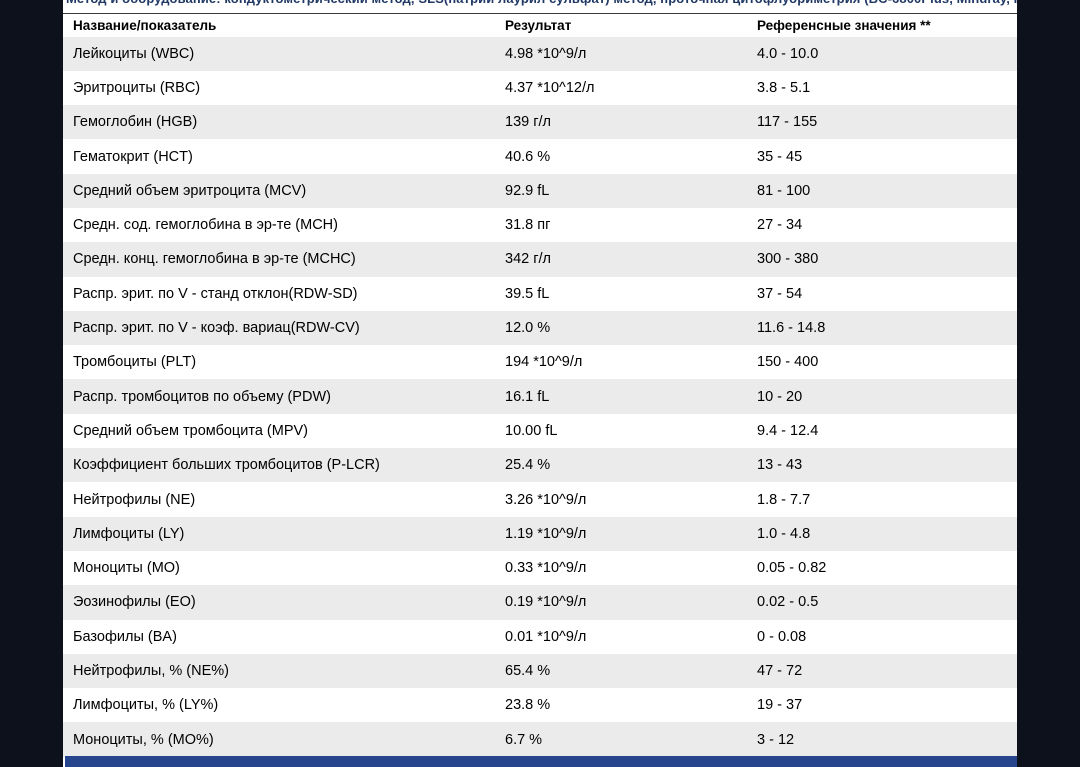 Image resolution: width=1080 pixels, height=767 pixels. I want to click on analyte-name-cell: Средн. конц. гемоглобина в эр-те (MCHC), so click(214, 259).